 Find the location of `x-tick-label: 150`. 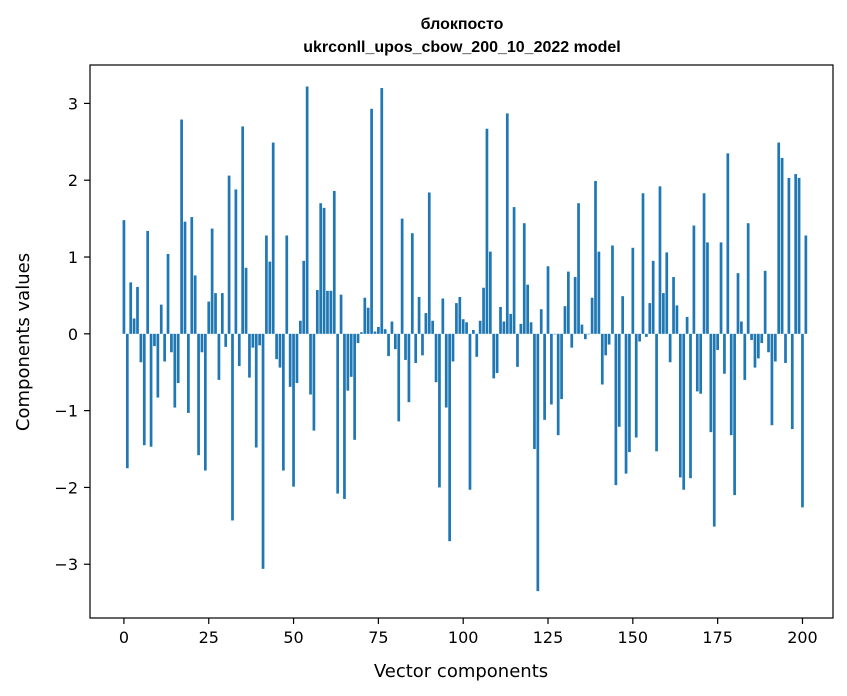

x-tick-label: 150 is located at coordinates (633, 637).